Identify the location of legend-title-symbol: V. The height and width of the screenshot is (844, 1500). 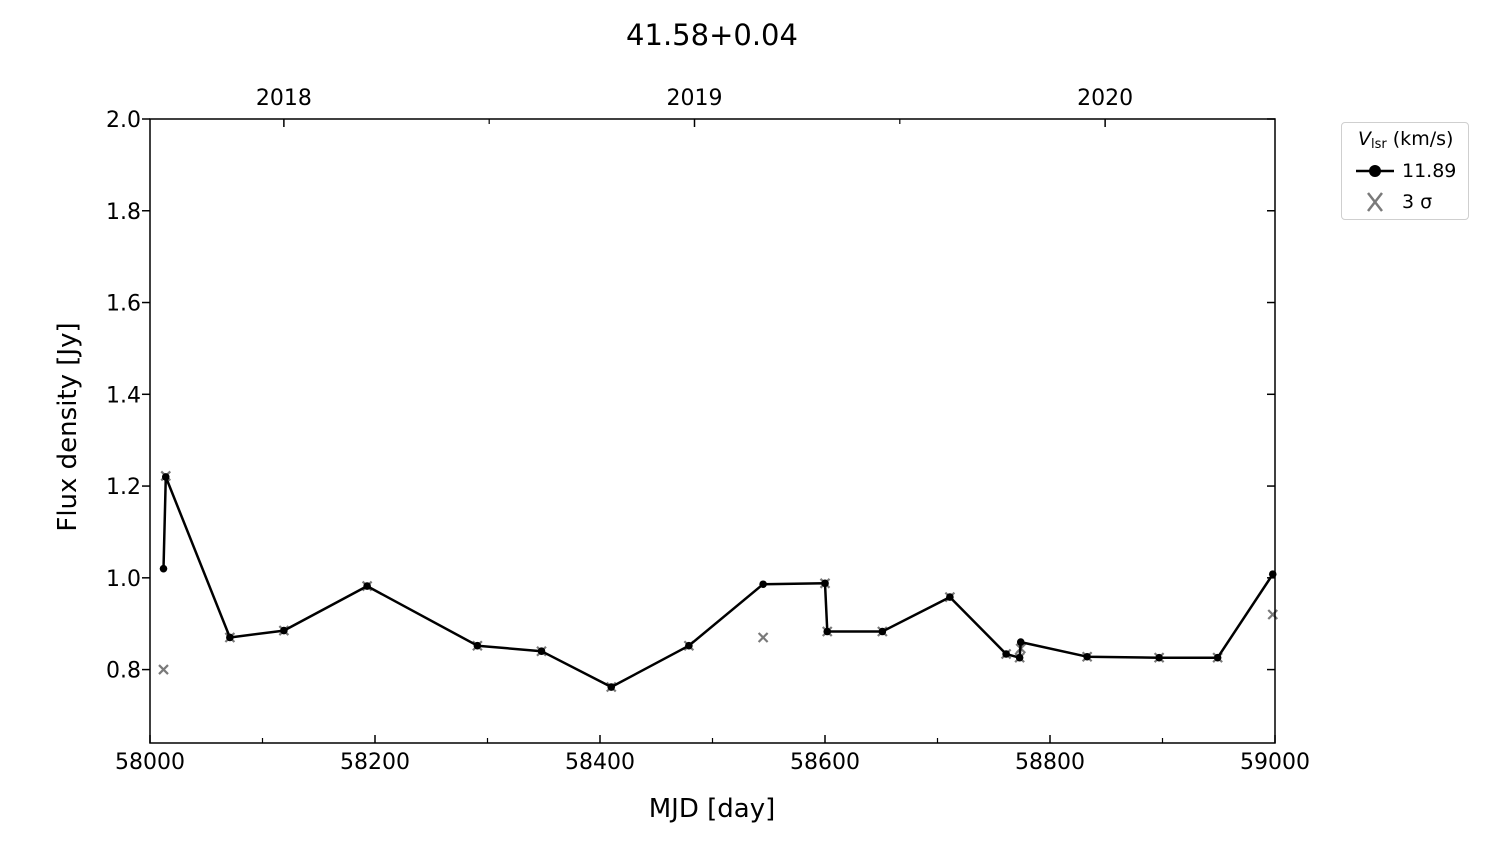
(1364, 139).